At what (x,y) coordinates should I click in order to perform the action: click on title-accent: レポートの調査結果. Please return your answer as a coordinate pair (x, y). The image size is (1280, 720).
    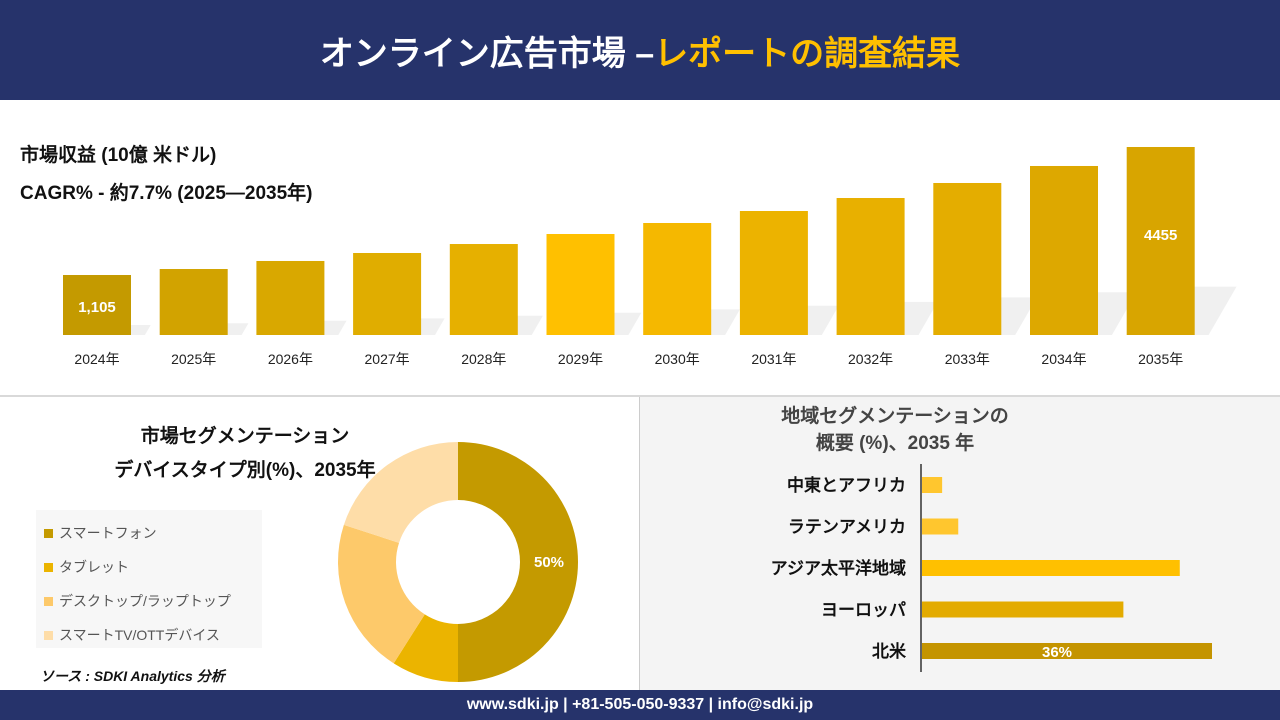
    Looking at the image, I should click on (807, 53).